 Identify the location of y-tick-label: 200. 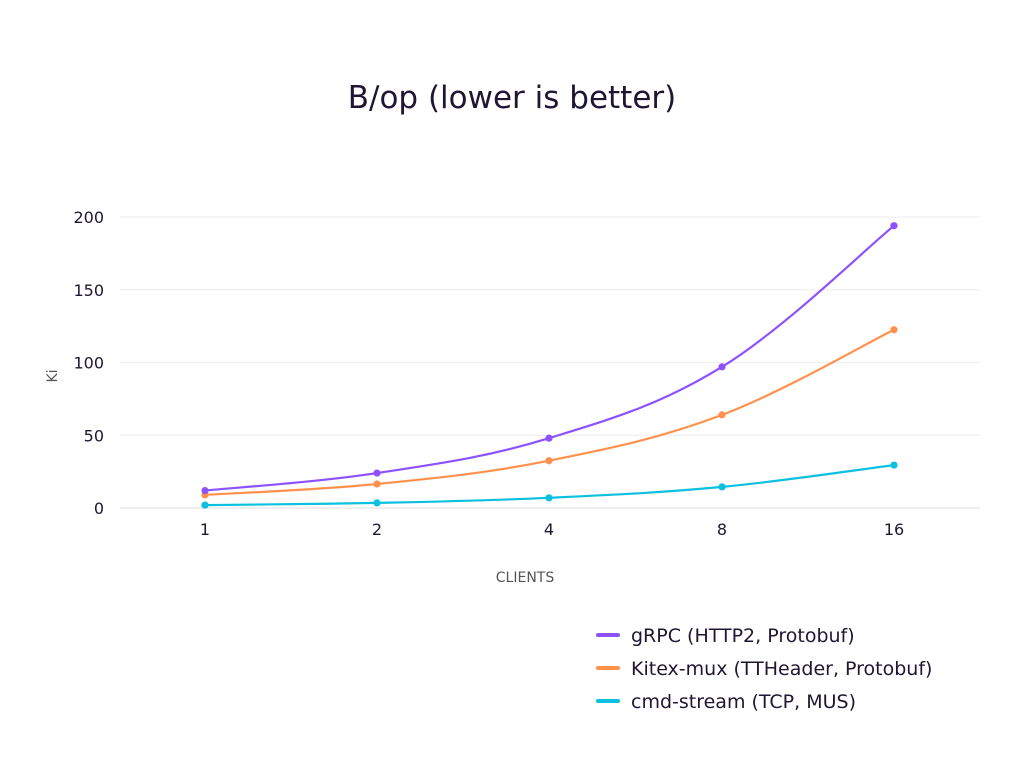
(88, 217).